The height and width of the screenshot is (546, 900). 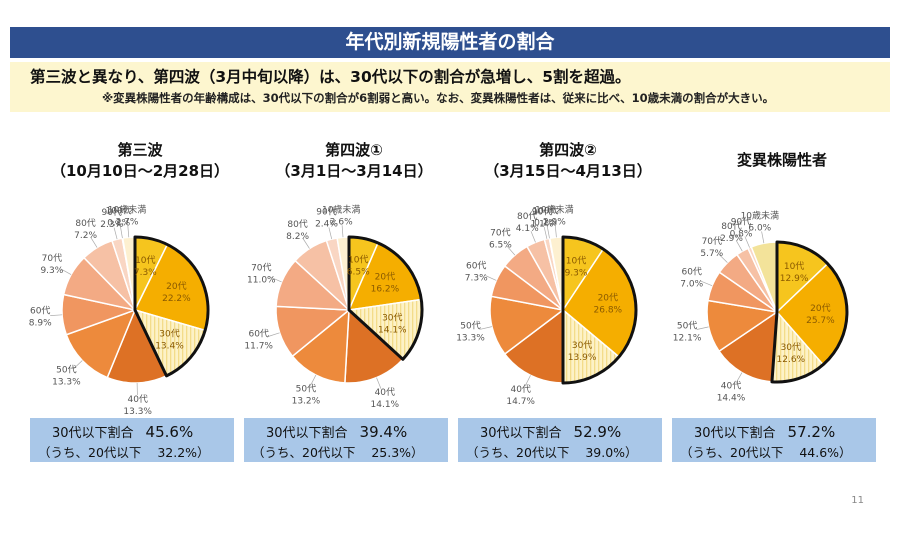 I want to click on slice-value-label: 16.2%, so click(x=385, y=290).